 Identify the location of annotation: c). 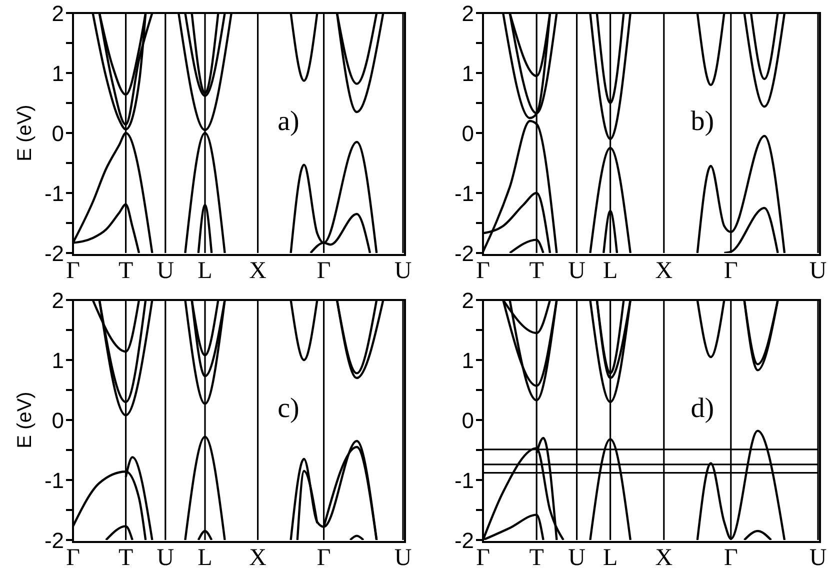
(289, 408).